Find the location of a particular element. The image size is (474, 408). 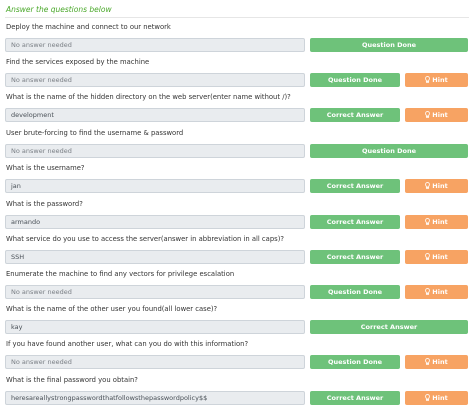

answer-input: development is located at coordinates (155, 115).